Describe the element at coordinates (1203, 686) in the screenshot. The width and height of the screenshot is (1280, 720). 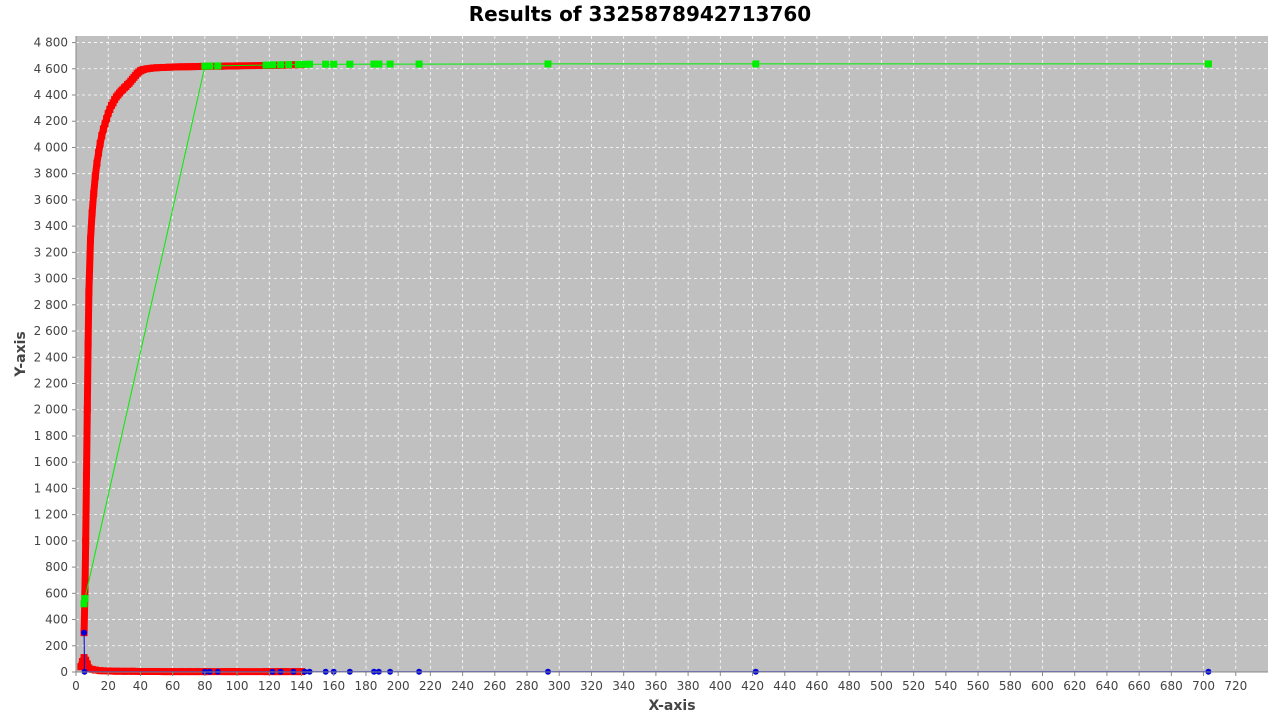
I see `x-tick-label: 700` at that location.